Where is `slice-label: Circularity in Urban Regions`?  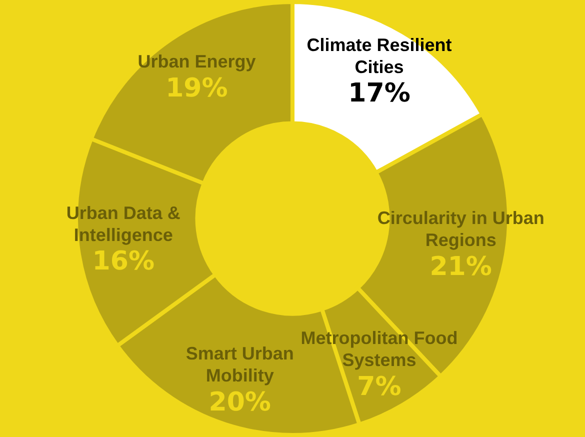
slice-label: Circularity in Urban Regions is located at coordinates (460, 229).